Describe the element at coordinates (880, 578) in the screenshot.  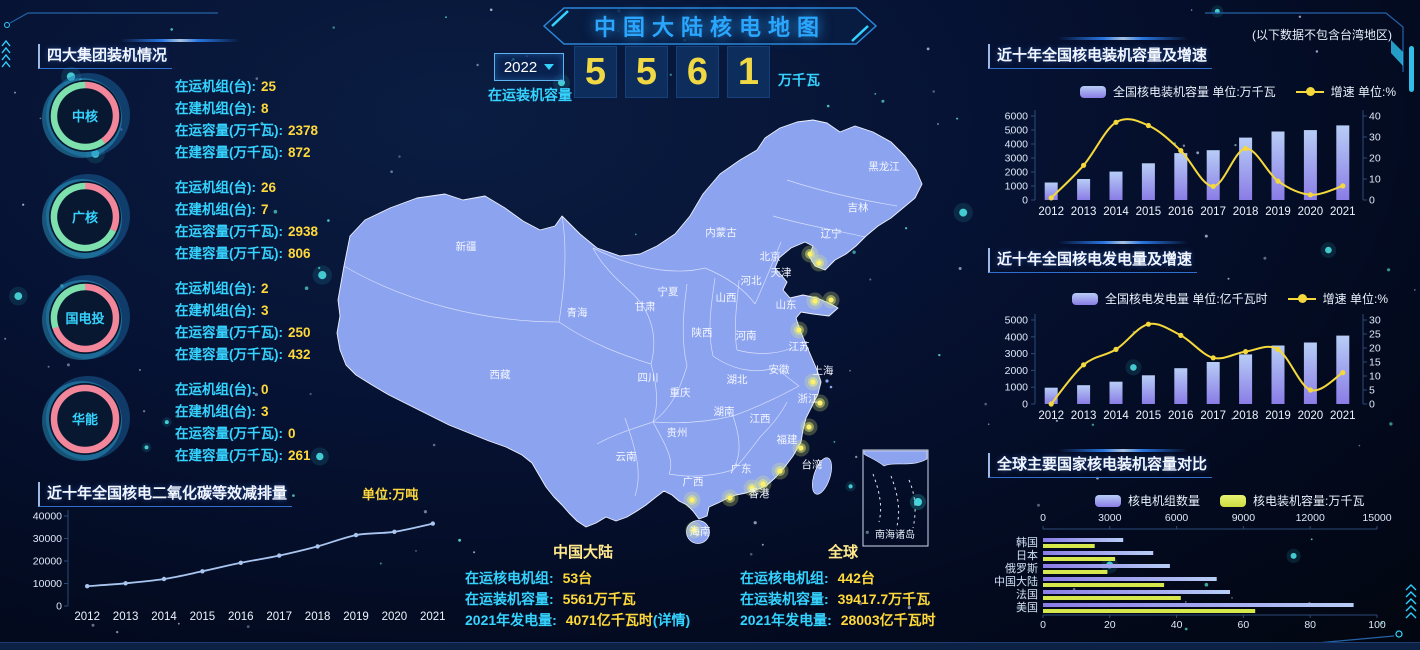
I see `summary-row: 在运核电机组: 442台` at that location.